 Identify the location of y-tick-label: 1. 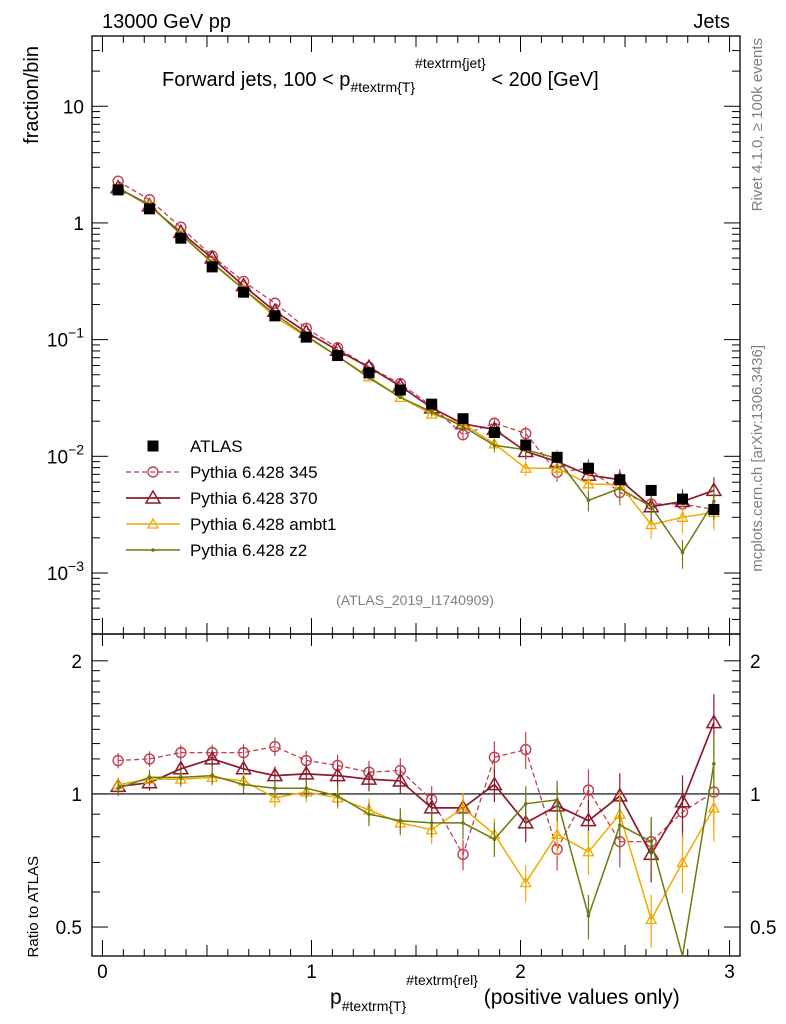
(78, 224).